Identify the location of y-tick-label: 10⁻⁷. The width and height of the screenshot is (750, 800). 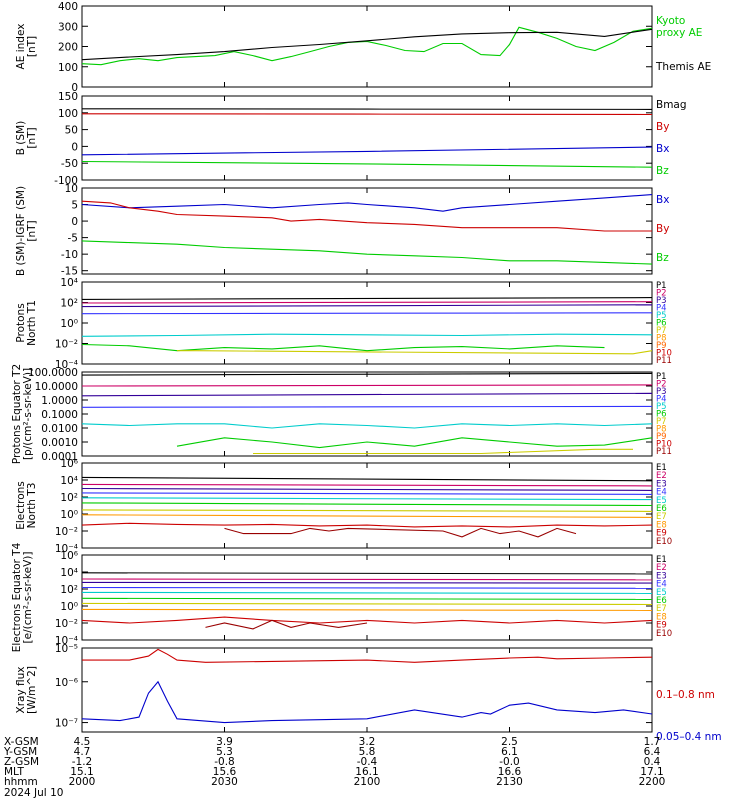
(66, 724).